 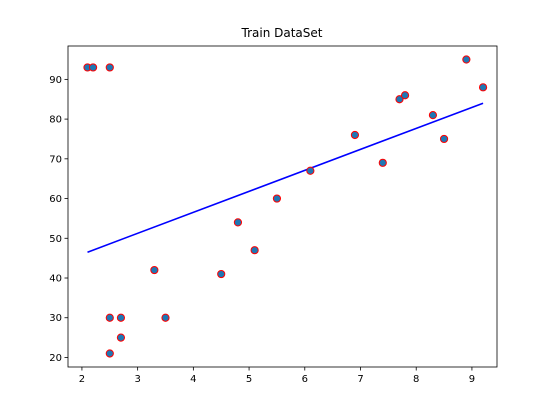 I want to click on y-tick-label: 60, so click(x=55, y=199).